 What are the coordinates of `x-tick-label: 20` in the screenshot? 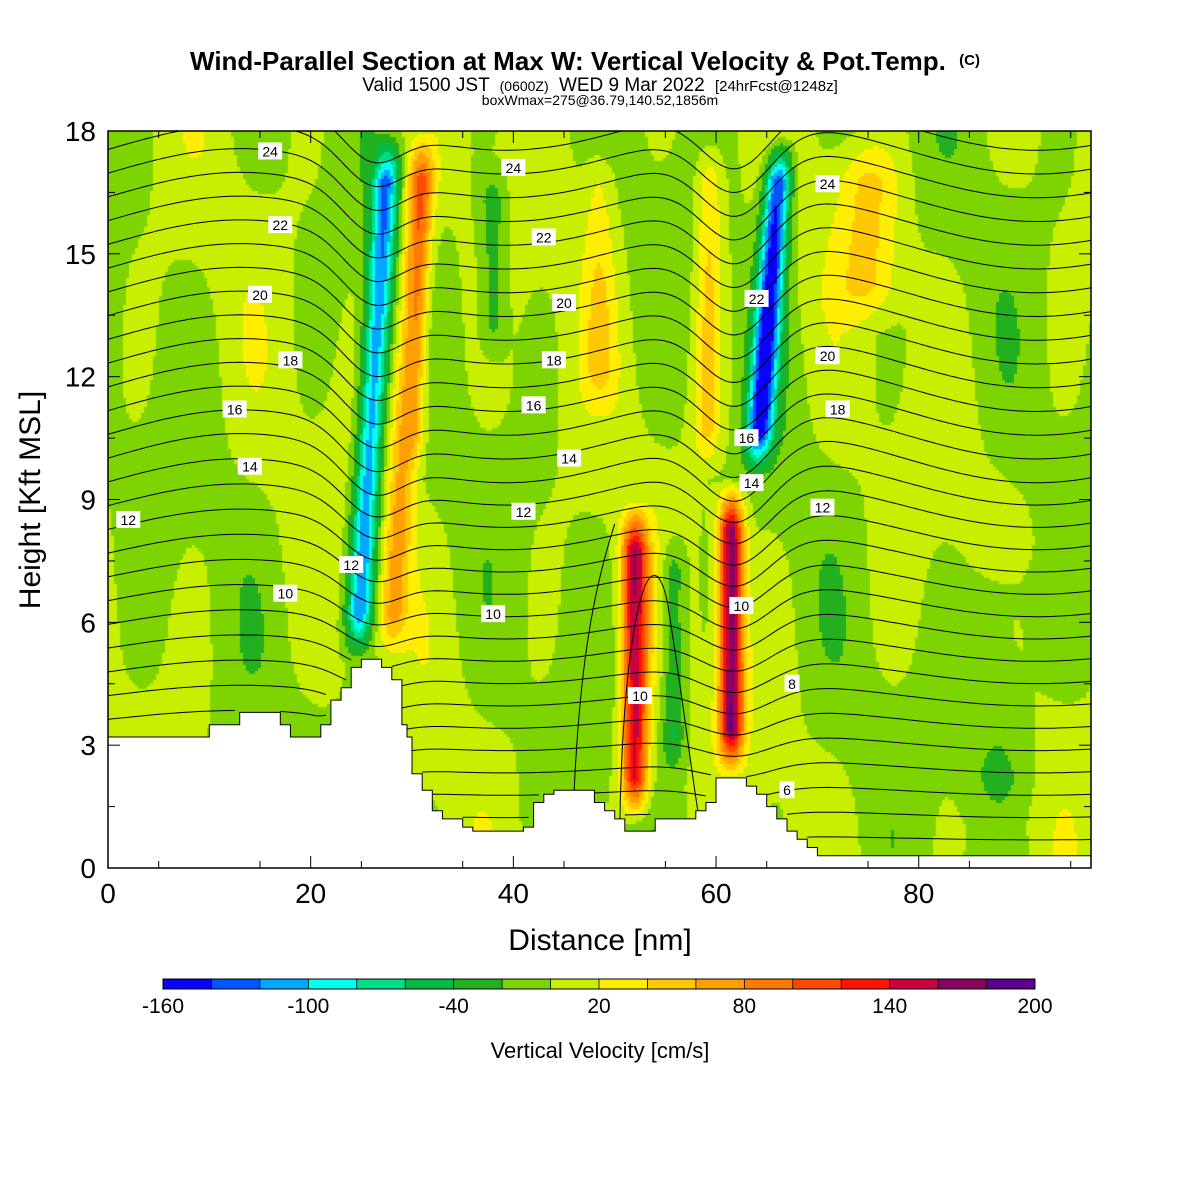 It's located at (310, 893).